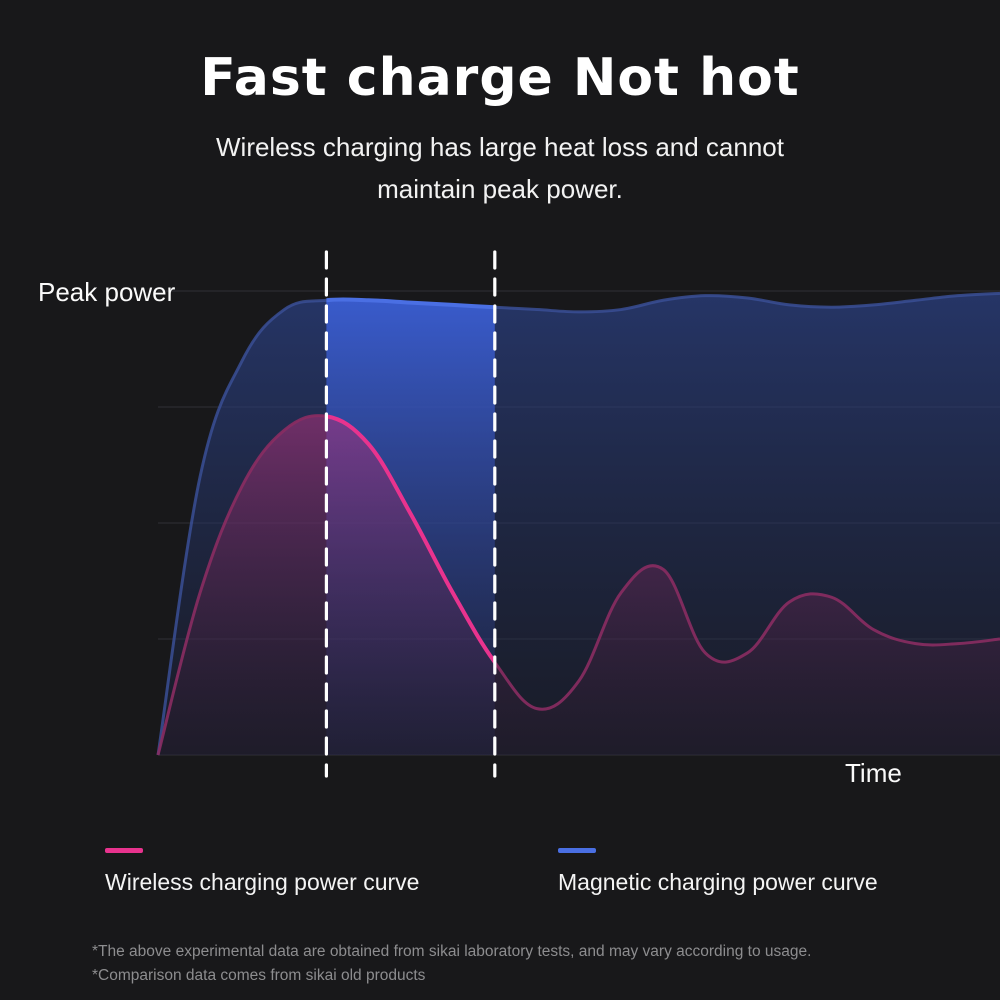 The height and width of the screenshot is (1000, 1000). I want to click on legend-label-magnetic: Magnetic charging power curve, so click(718, 882).